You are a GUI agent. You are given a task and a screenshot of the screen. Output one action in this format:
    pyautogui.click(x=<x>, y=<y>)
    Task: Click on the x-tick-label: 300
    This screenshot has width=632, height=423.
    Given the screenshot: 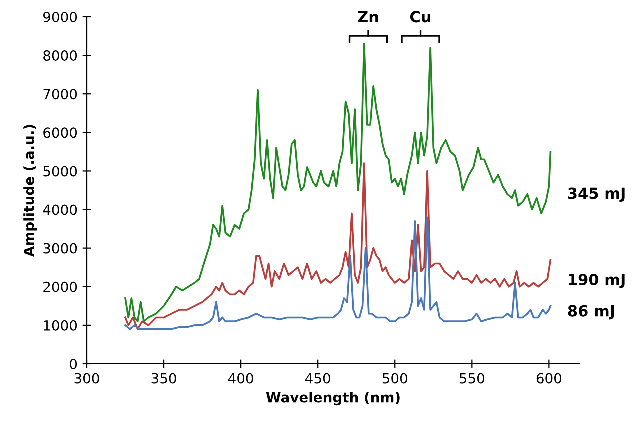 What is the action you would take?
    pyautogui.click(x=87, y=378)
    